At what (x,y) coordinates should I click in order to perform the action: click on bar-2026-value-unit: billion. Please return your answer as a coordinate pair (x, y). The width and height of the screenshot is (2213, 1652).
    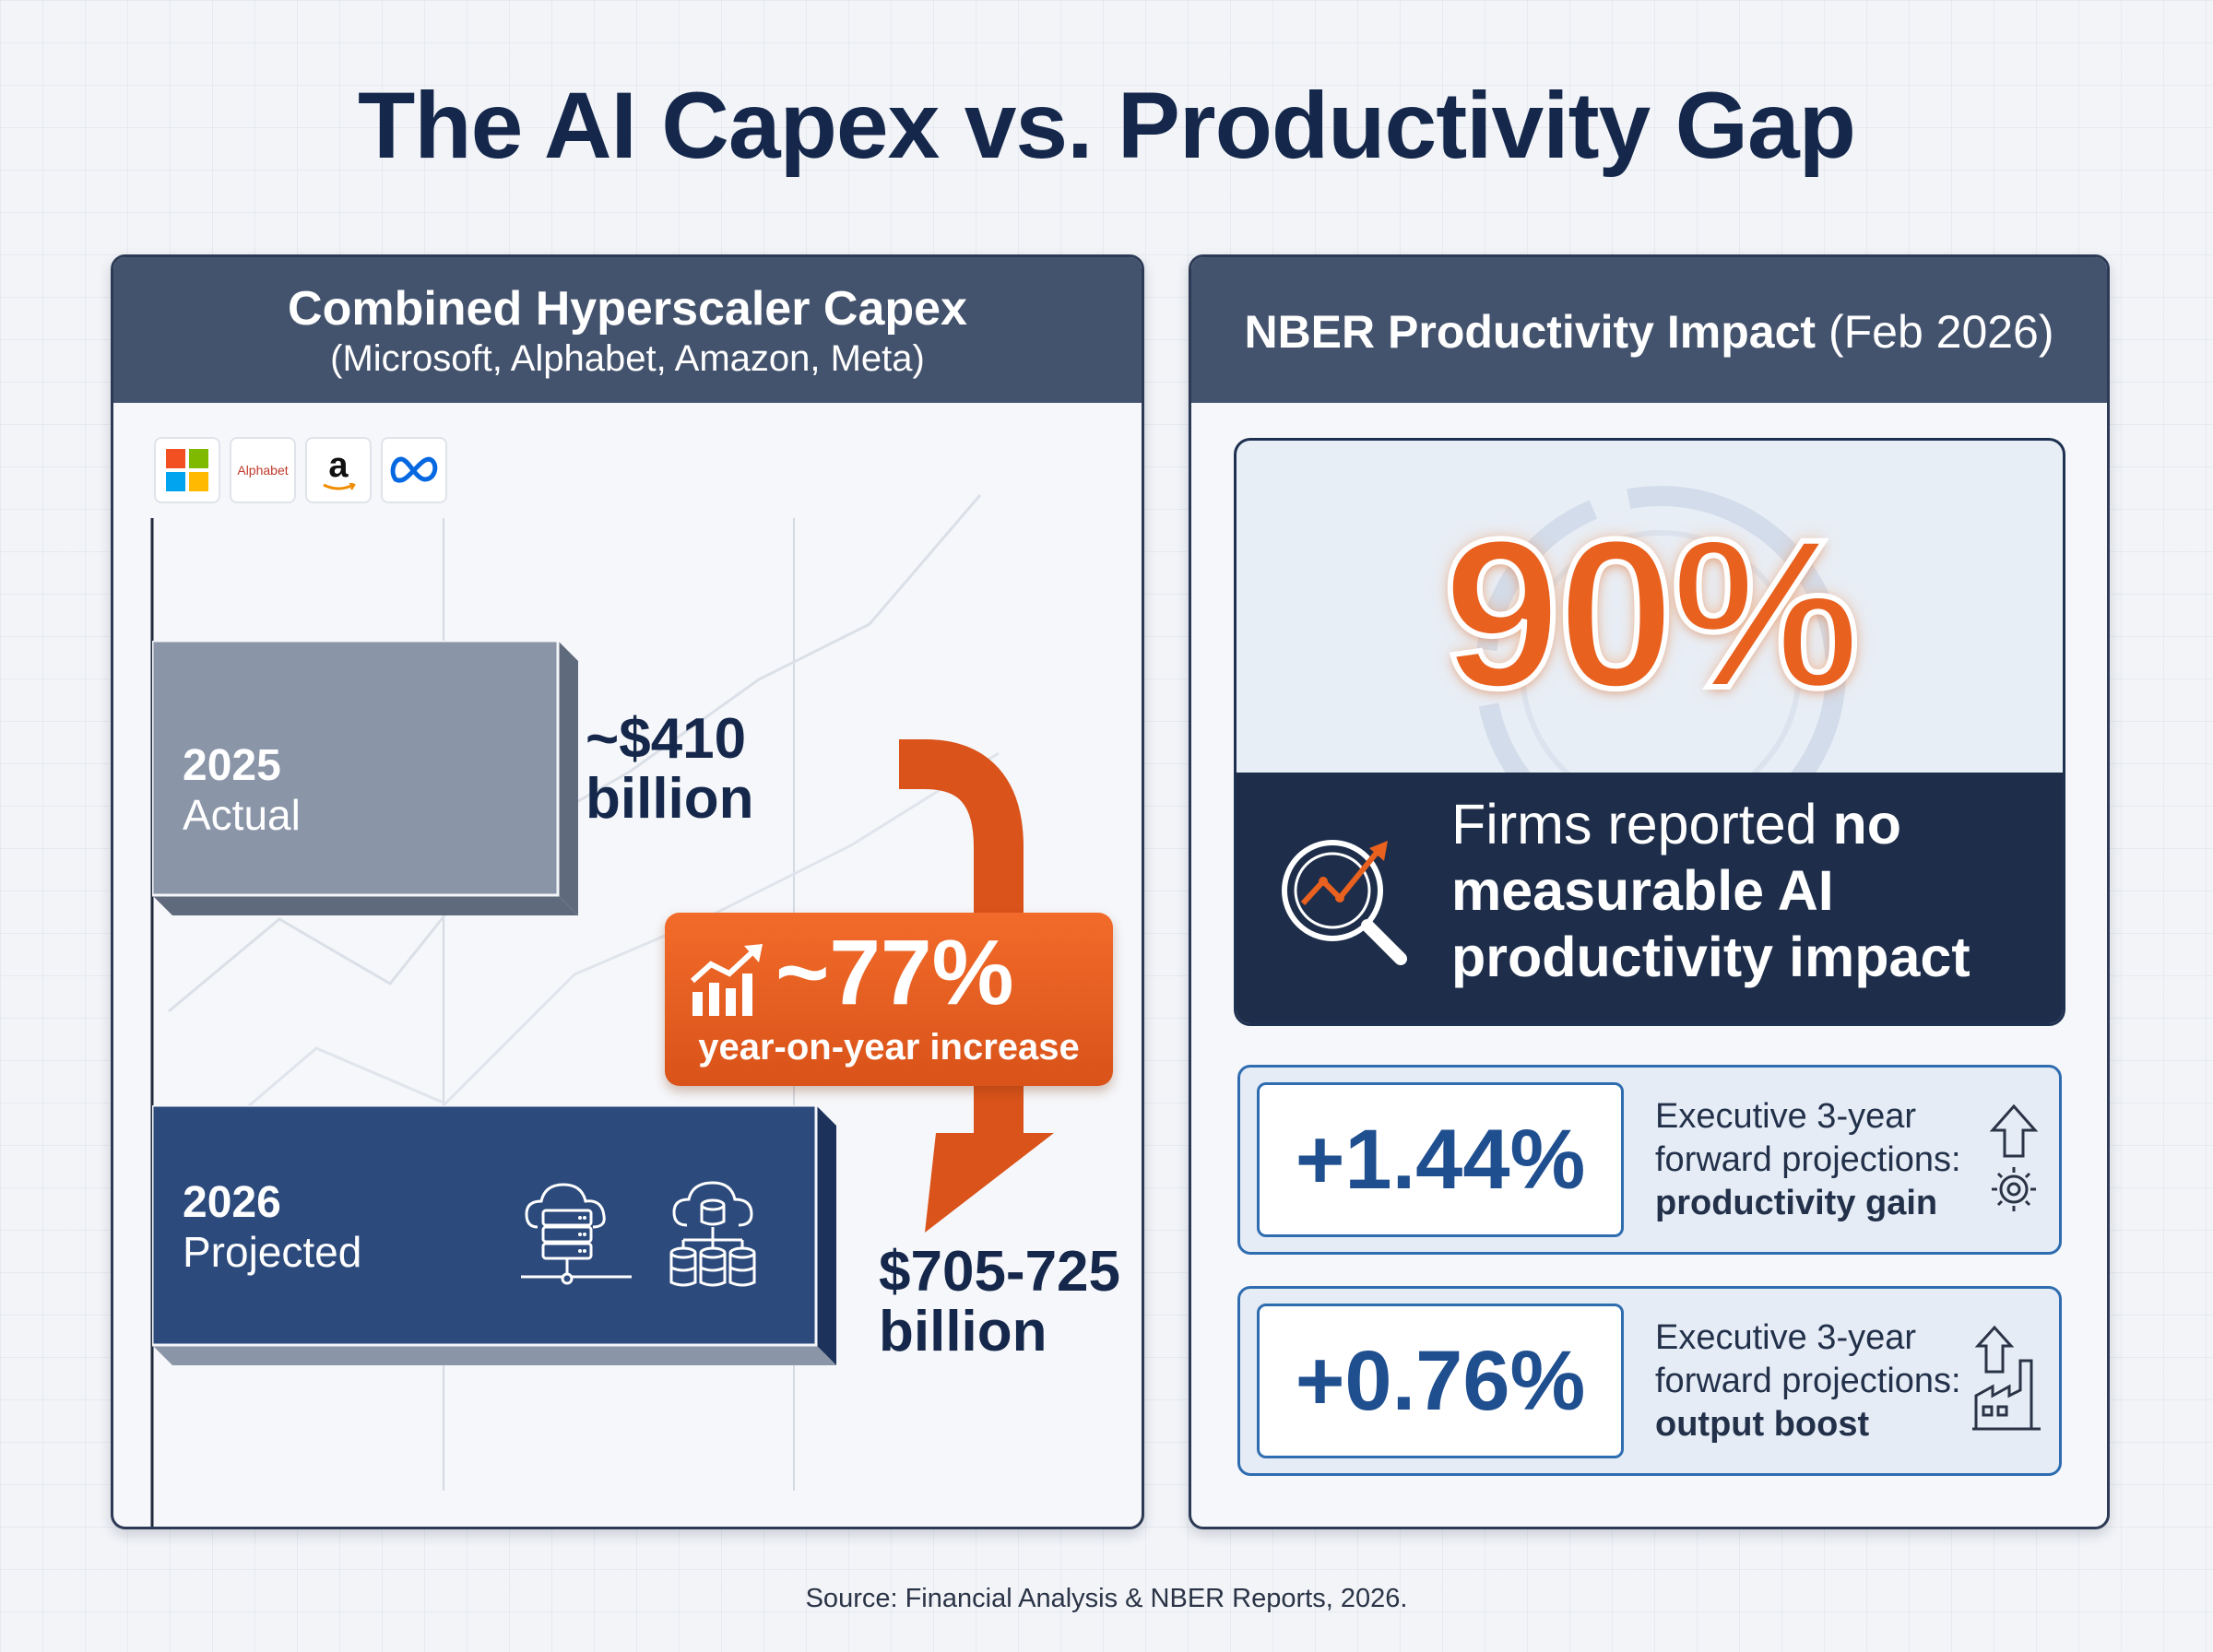
    Looking at the image, I should click on (963, 1332).